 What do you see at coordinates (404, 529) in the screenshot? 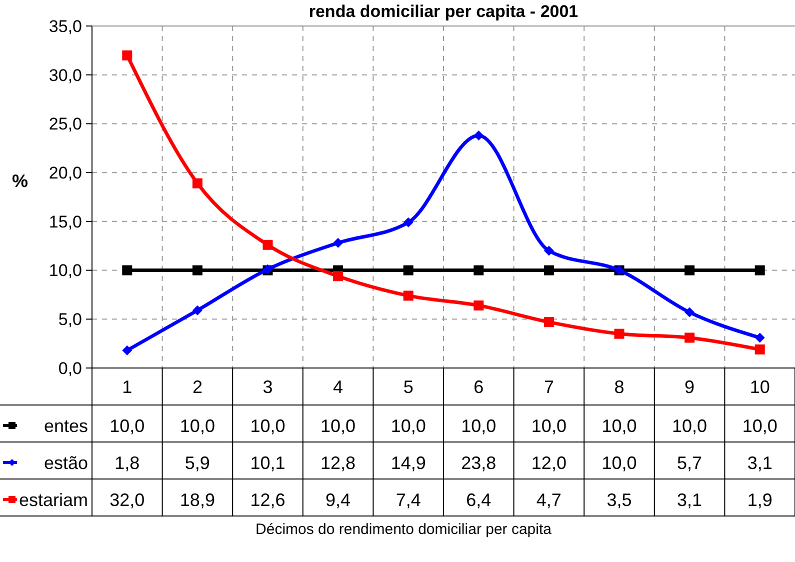
I see `text: Décimos do rendimento domiciliar per capita` at bounding box center [404, 529].